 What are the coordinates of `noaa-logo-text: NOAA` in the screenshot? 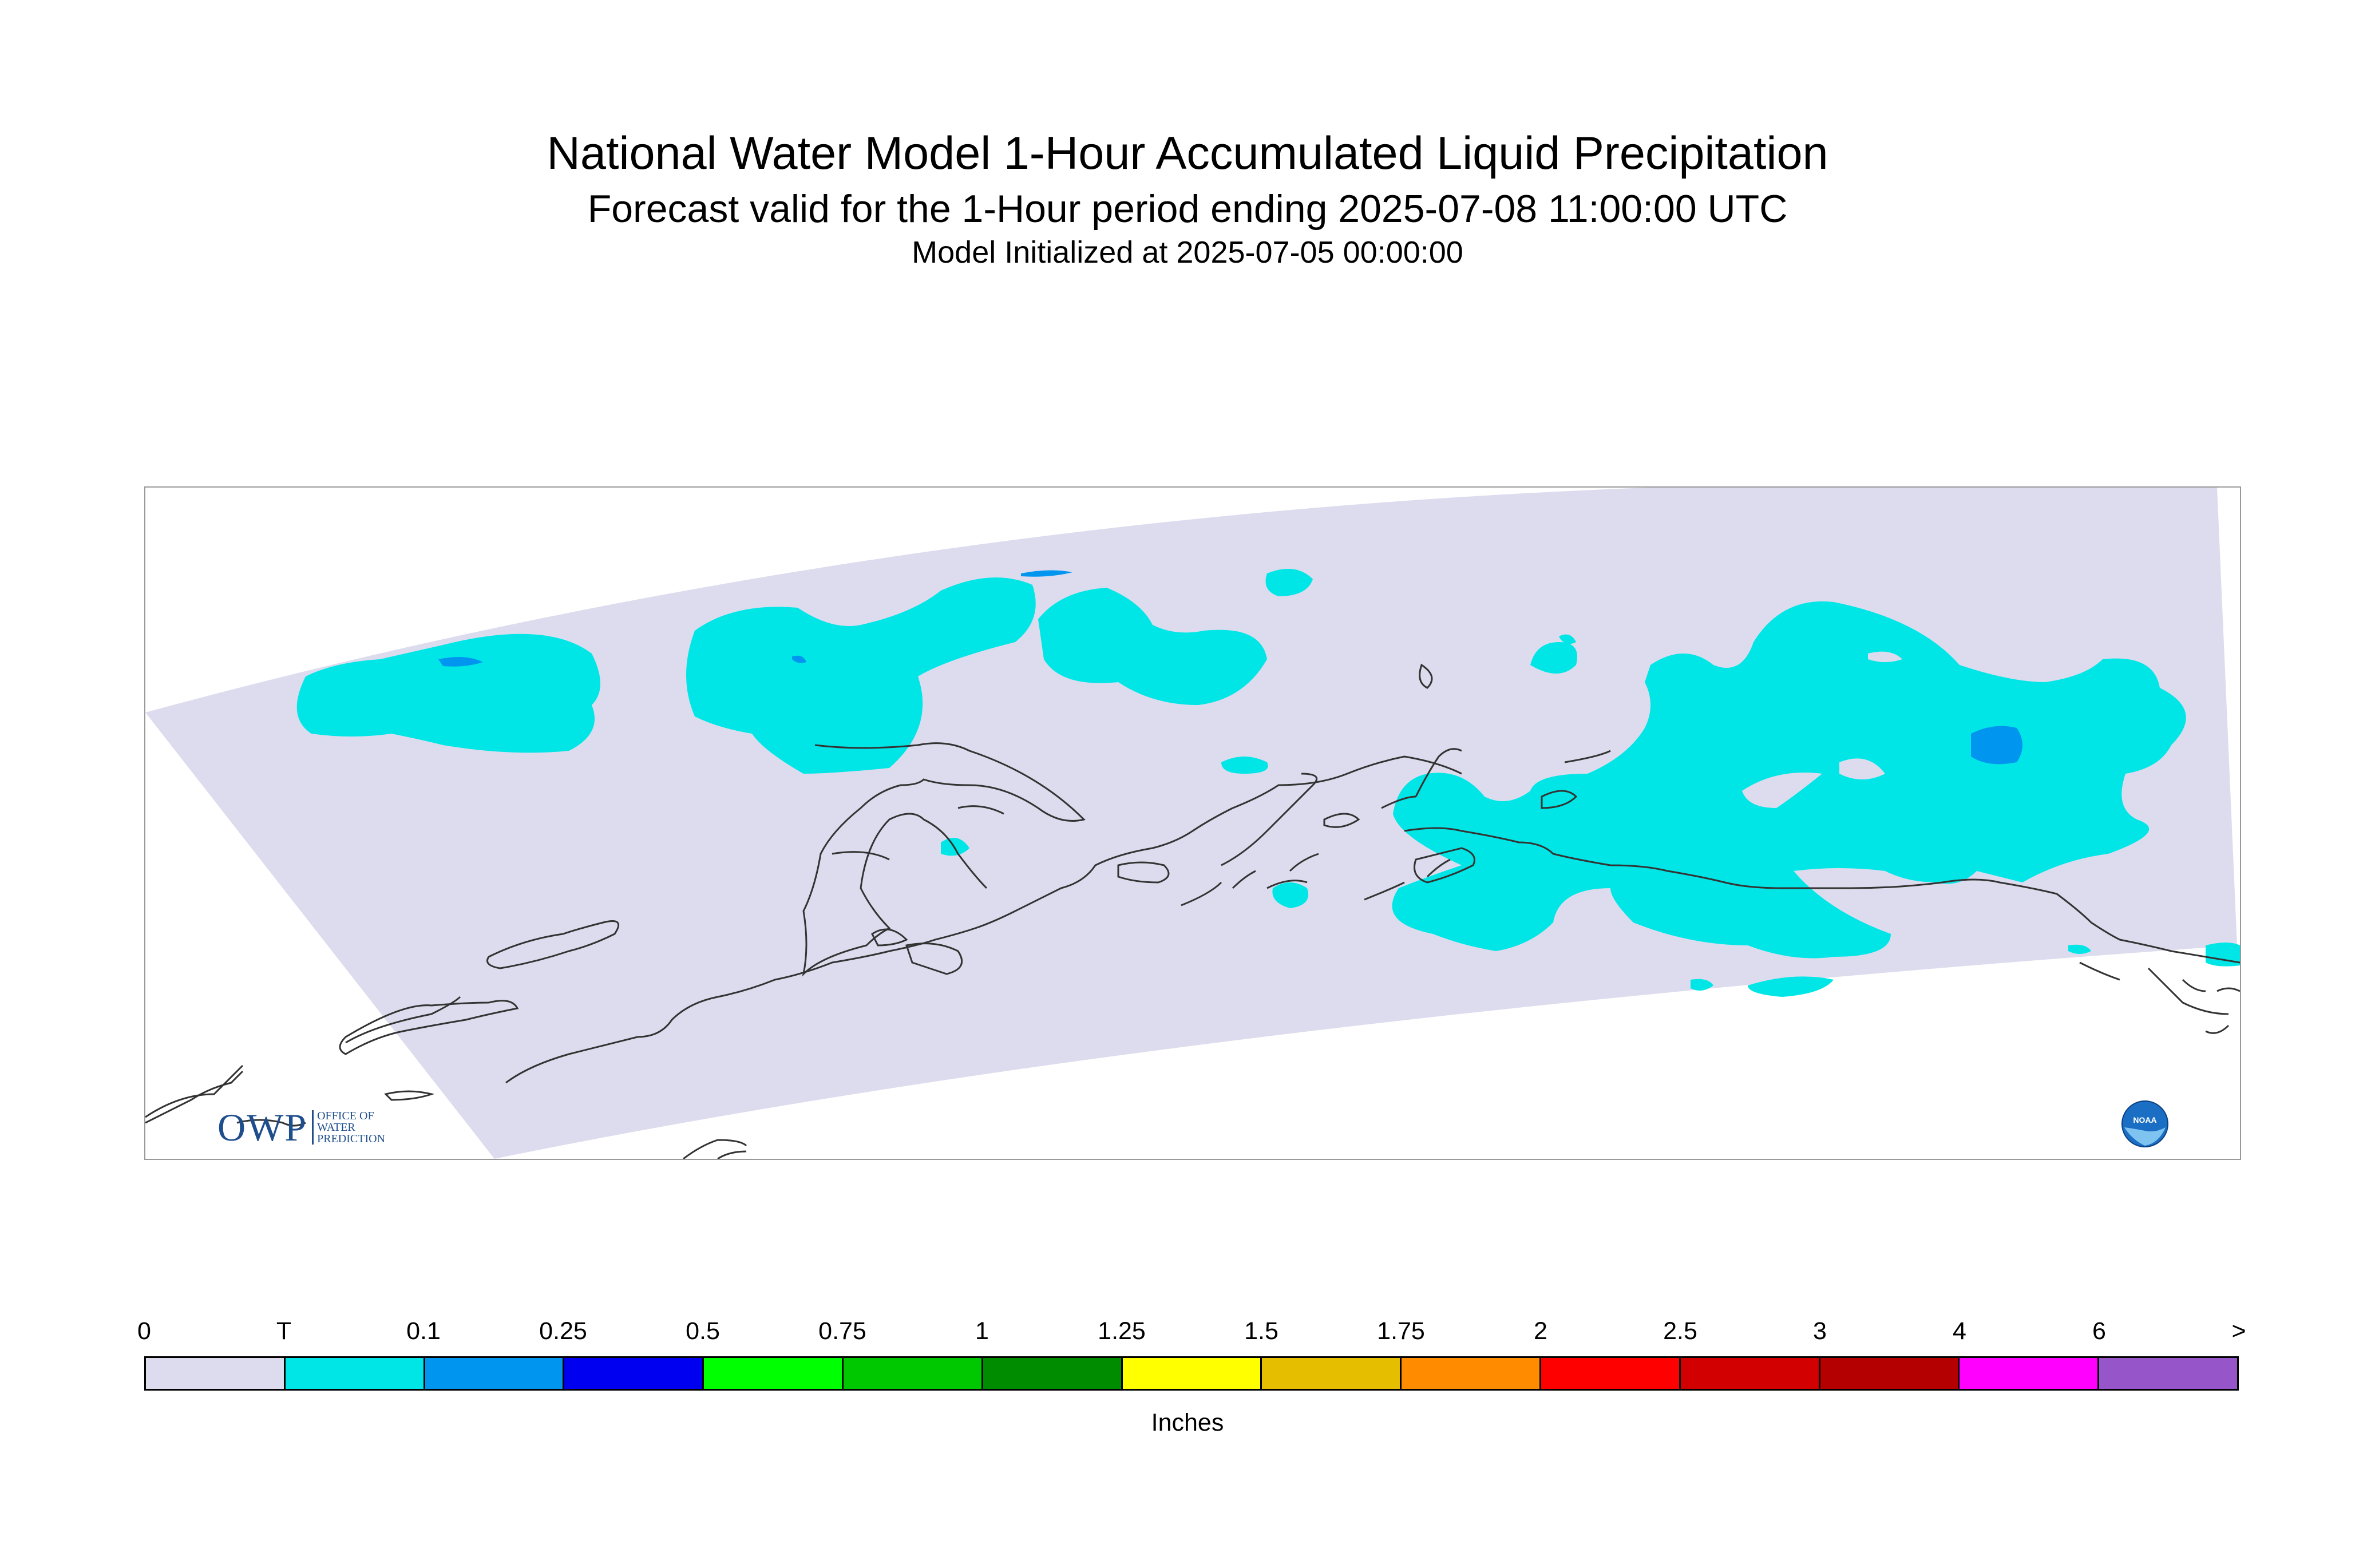 It's located at (2144, 1119).